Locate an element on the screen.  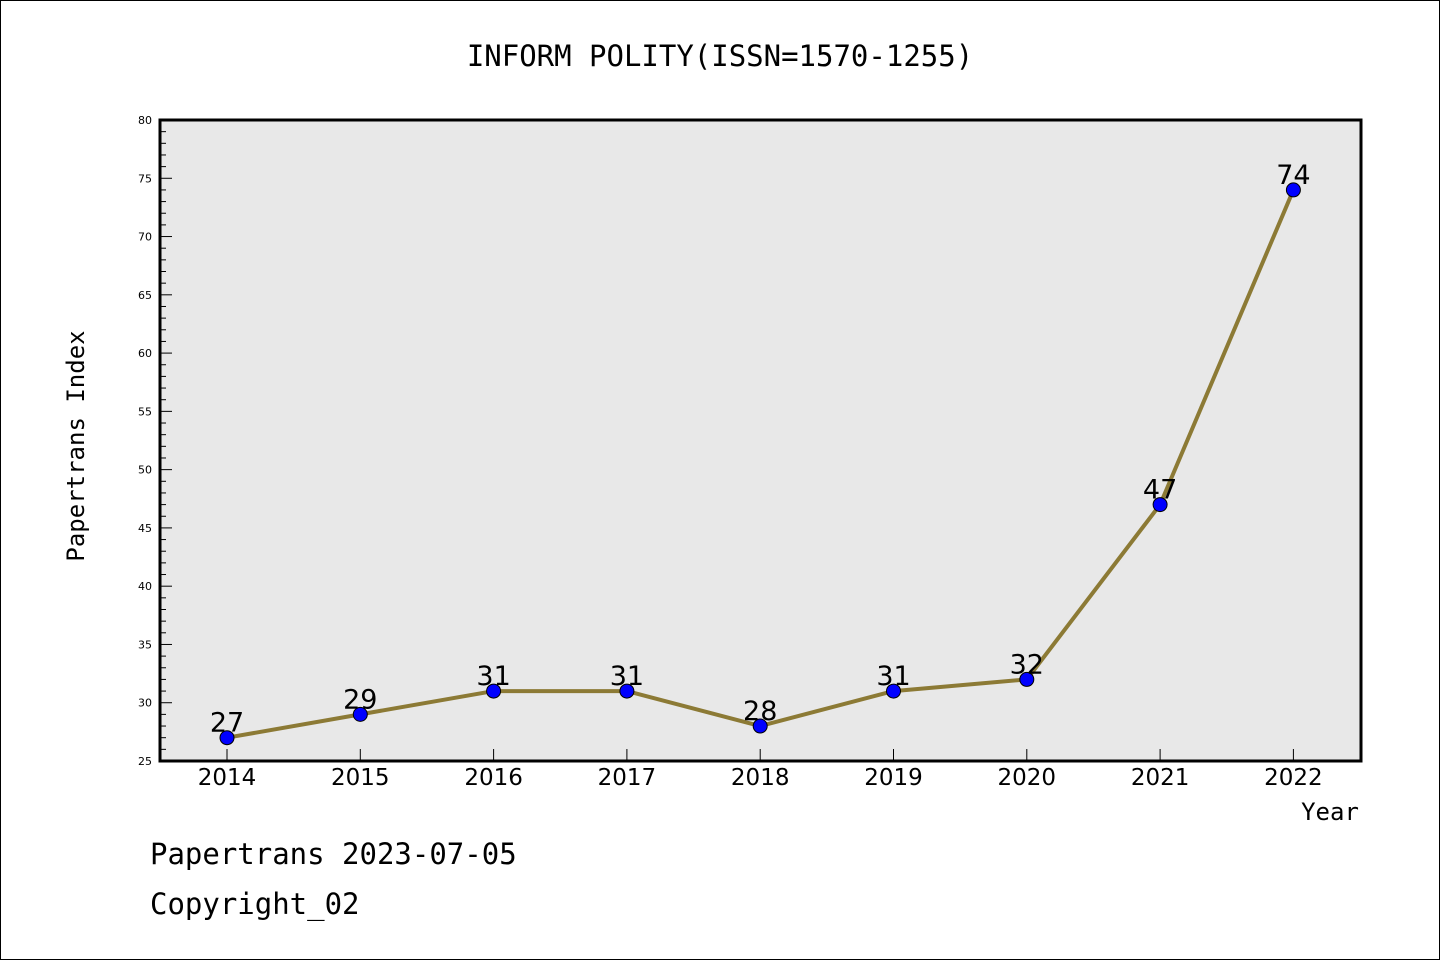
x-tick-label: 2015 is located at coordinates (360, 778).